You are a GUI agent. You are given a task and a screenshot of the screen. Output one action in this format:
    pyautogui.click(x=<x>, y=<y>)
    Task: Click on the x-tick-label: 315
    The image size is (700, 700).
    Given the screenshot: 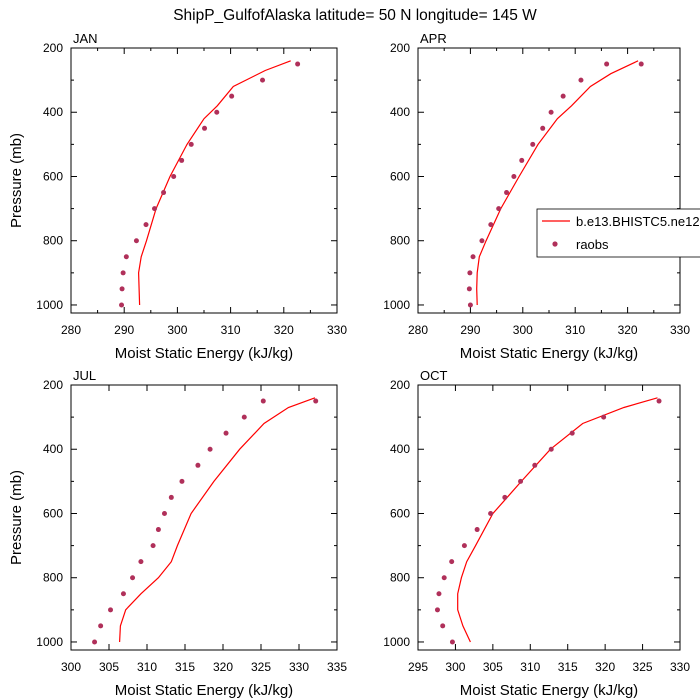 What is the action you would take?
    pyautogui.click(x=568, y=667)
    